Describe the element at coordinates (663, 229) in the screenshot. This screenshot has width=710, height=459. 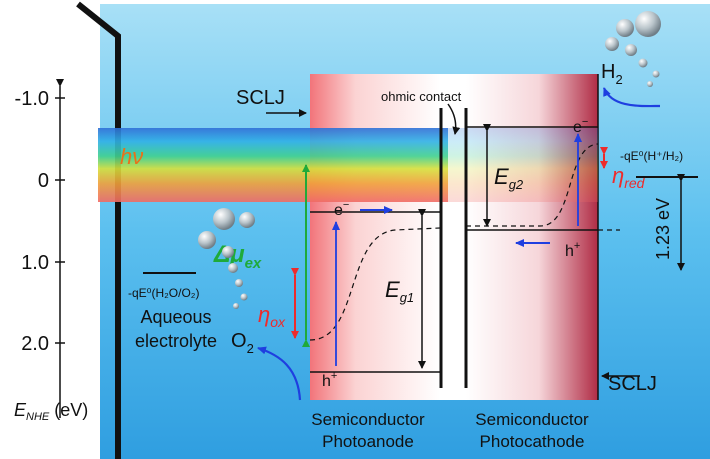
I see `voltage-label: 1.23 eV` at that location.